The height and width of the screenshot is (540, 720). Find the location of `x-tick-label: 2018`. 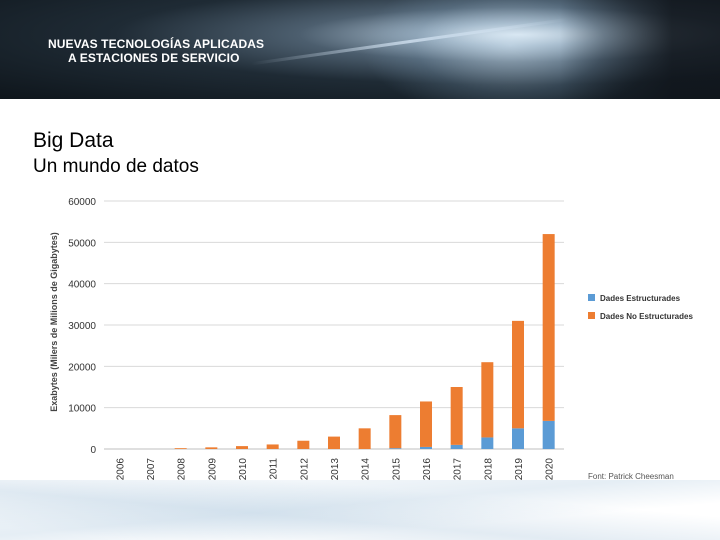

x-tick-label: 2018 is located at coordinates (488, 469).